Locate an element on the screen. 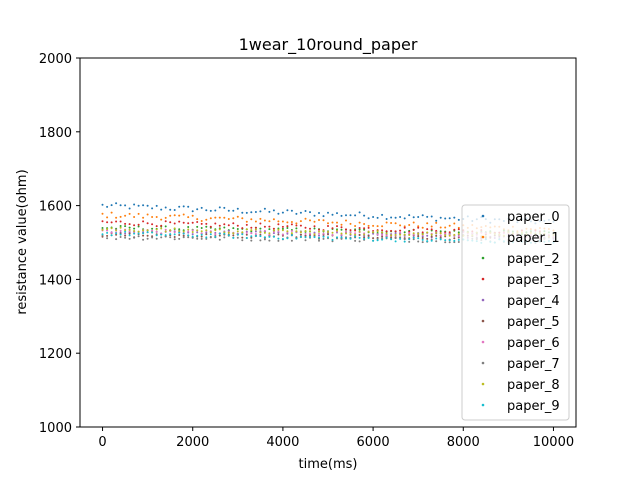 This screenshot has width=640, height=480. legend-label: paper_9 is located at coordinates (533, 406).